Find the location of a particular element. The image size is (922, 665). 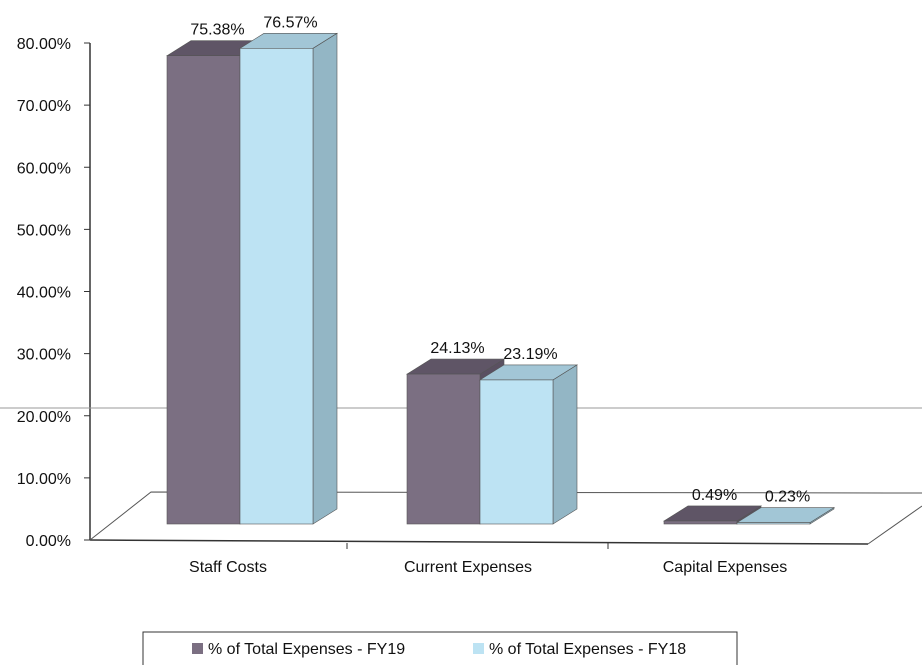

legend-label-fy18: % of Total Expenses - FY18 is located at coordinates (587, 649).